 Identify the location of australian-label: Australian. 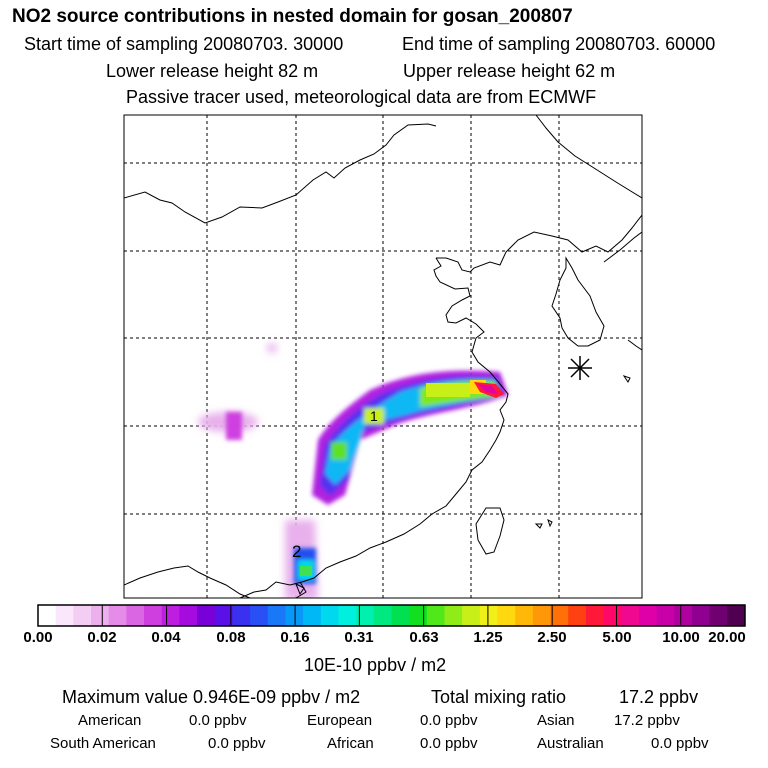
(570, 743).